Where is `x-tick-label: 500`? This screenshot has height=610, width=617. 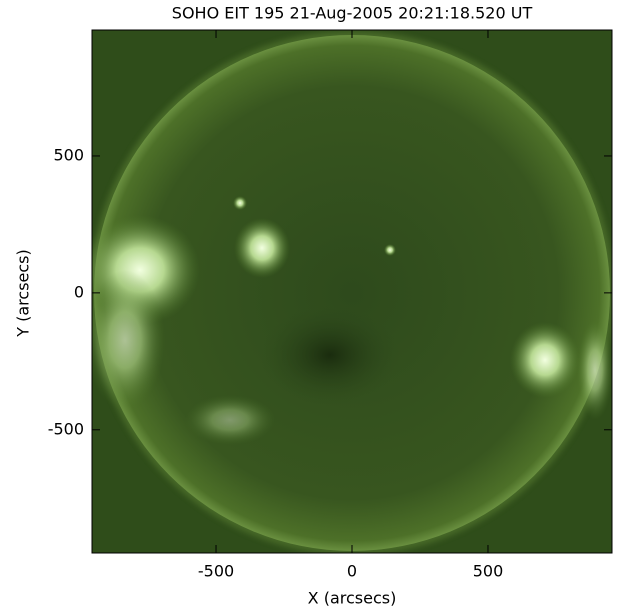 x-tick-label: 500 is located at coordinates (488, 571).